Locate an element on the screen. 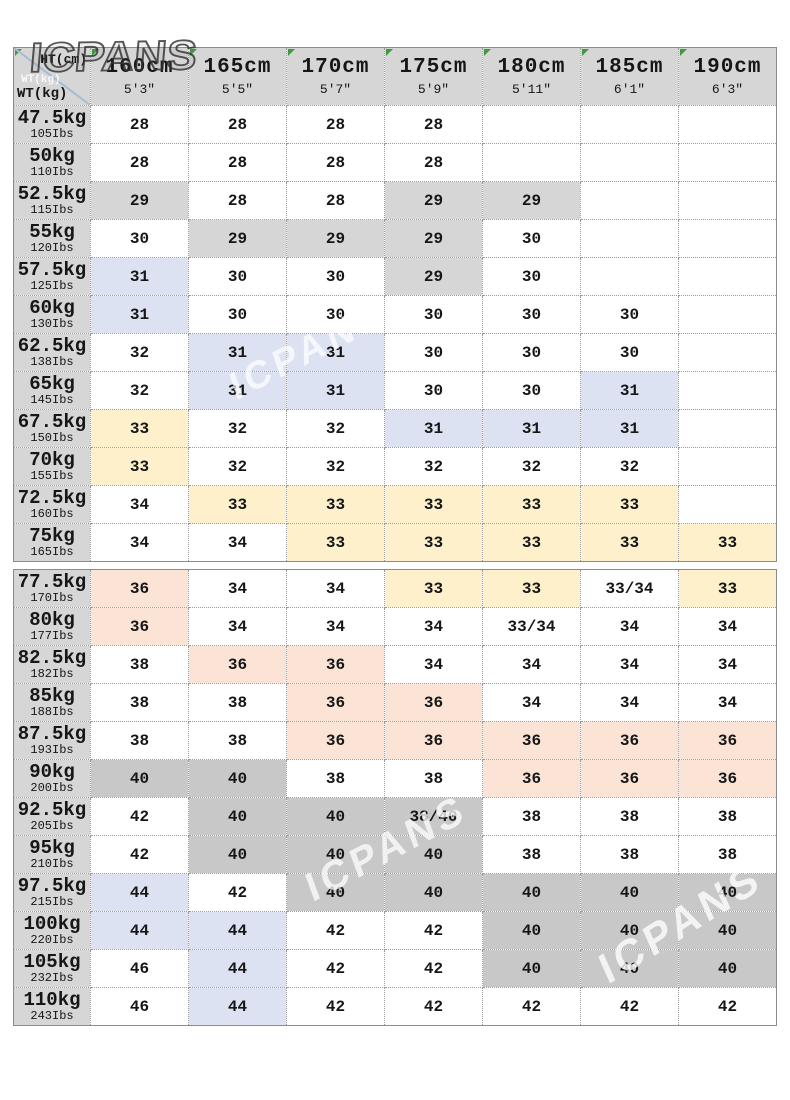  error-indicator-triangle-icon is located at coordinates (683, 52).